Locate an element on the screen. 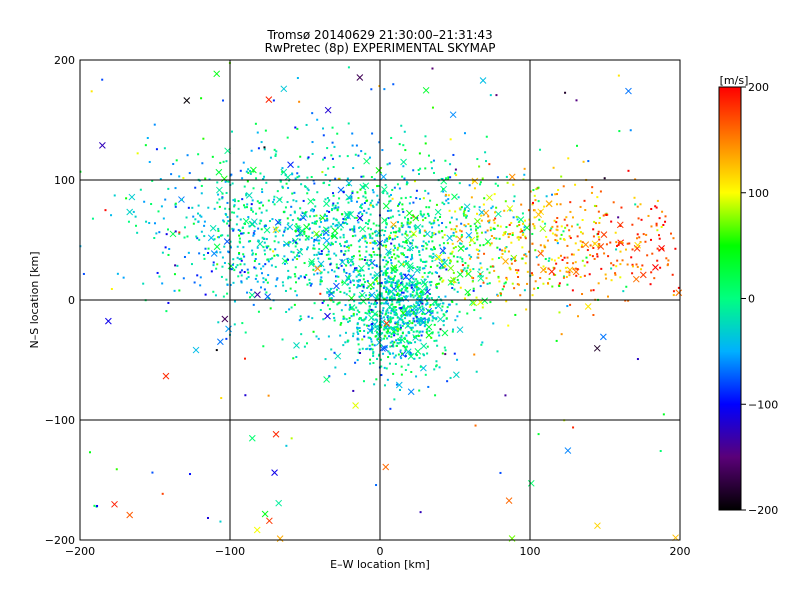  y-tick-label: −200 is located at coordinates (60, 540).